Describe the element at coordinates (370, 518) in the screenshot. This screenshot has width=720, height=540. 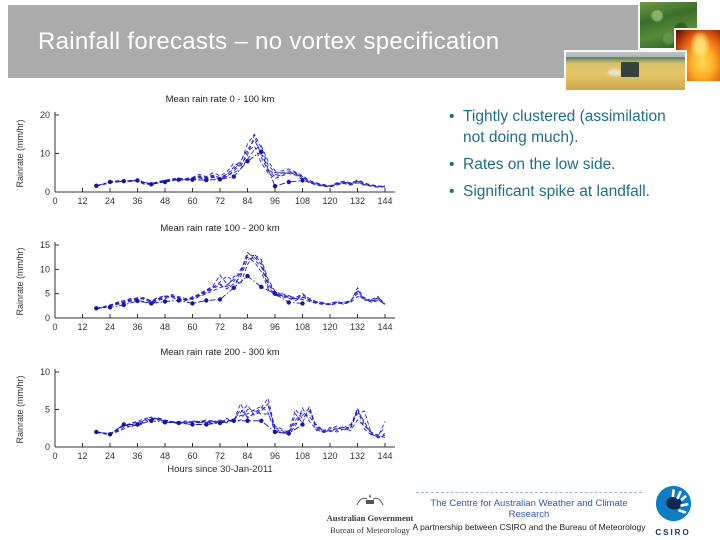
I see `gov-name: Australian Government` at that location.